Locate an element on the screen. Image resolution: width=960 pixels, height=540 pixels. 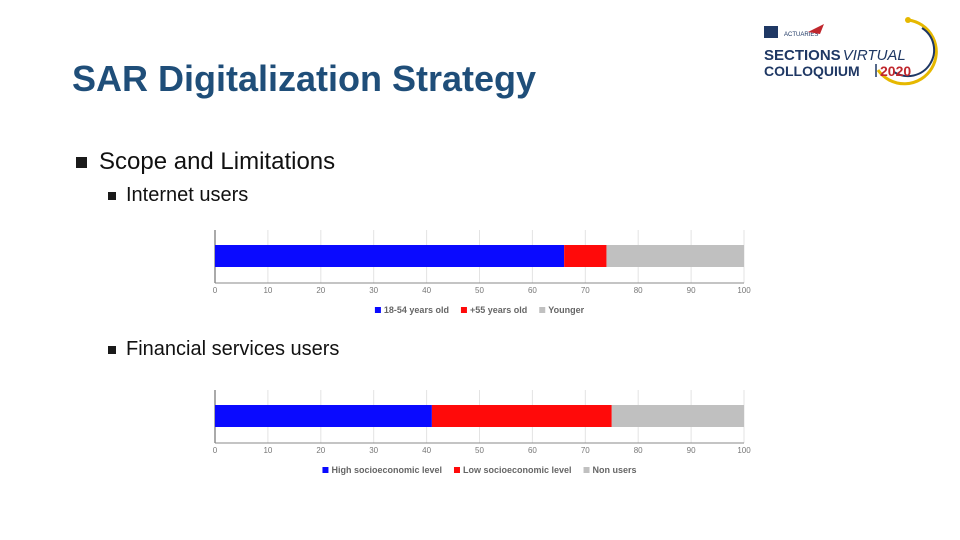
logo-virtual: VIRTUAL is located at coordinates (874, 55).